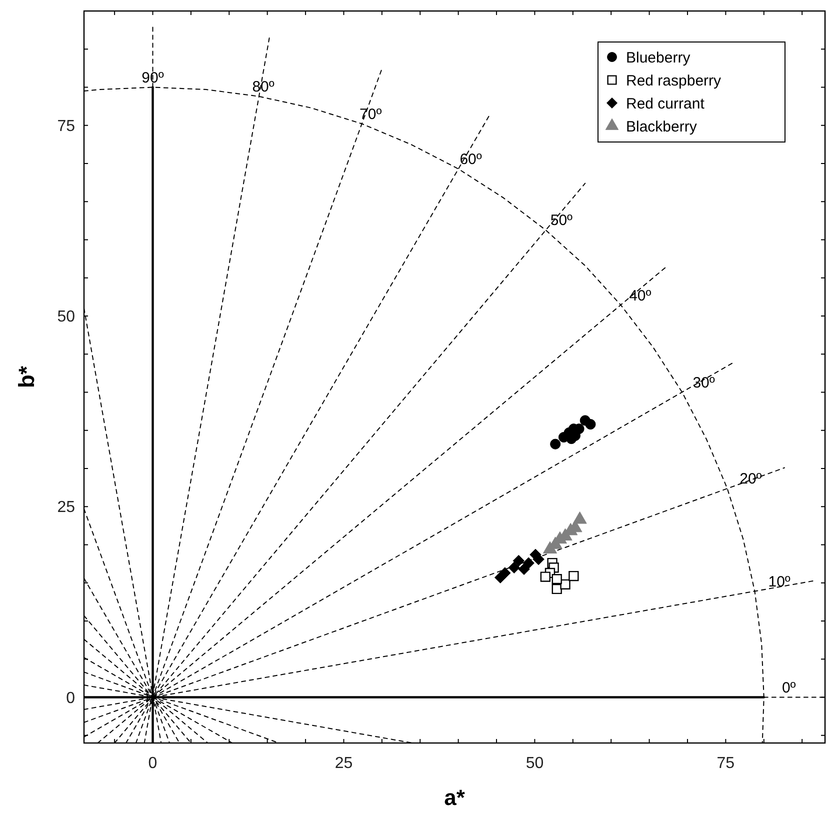 Image resolution: width=826 pixels, height=818 pixels. Describe the element at coordinates (725, 763) in the screenshot. I see `x-tick-label: 75` at that location.